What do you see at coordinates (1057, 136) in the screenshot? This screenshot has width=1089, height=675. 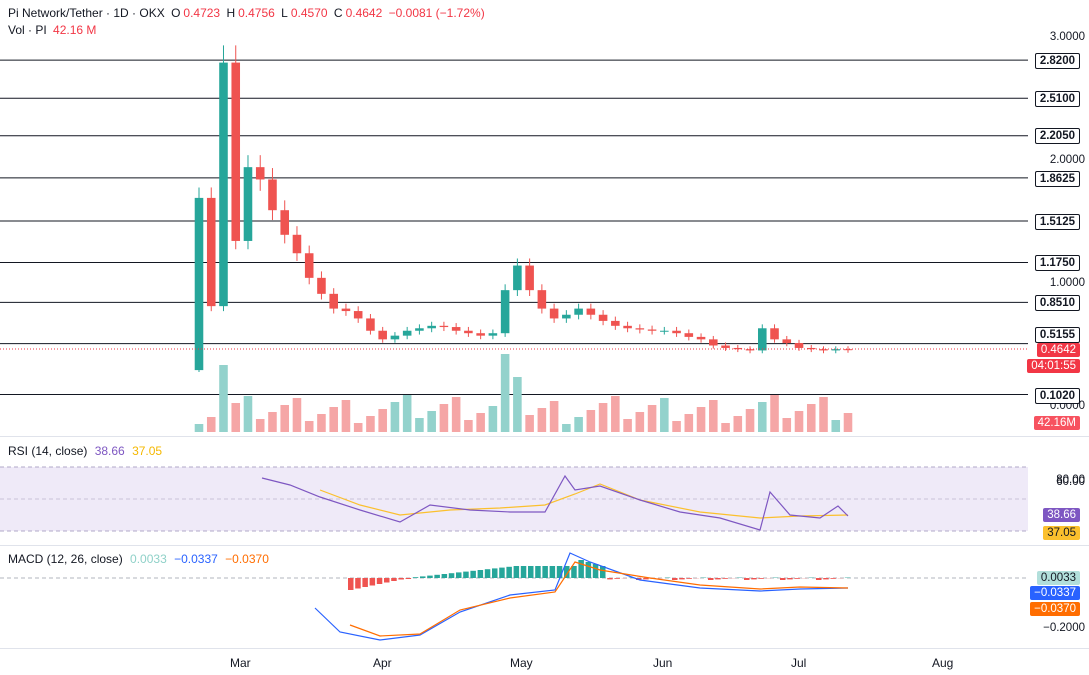 I see `level-tag-2205: 2.2050` at bounding box center [1057, 136].